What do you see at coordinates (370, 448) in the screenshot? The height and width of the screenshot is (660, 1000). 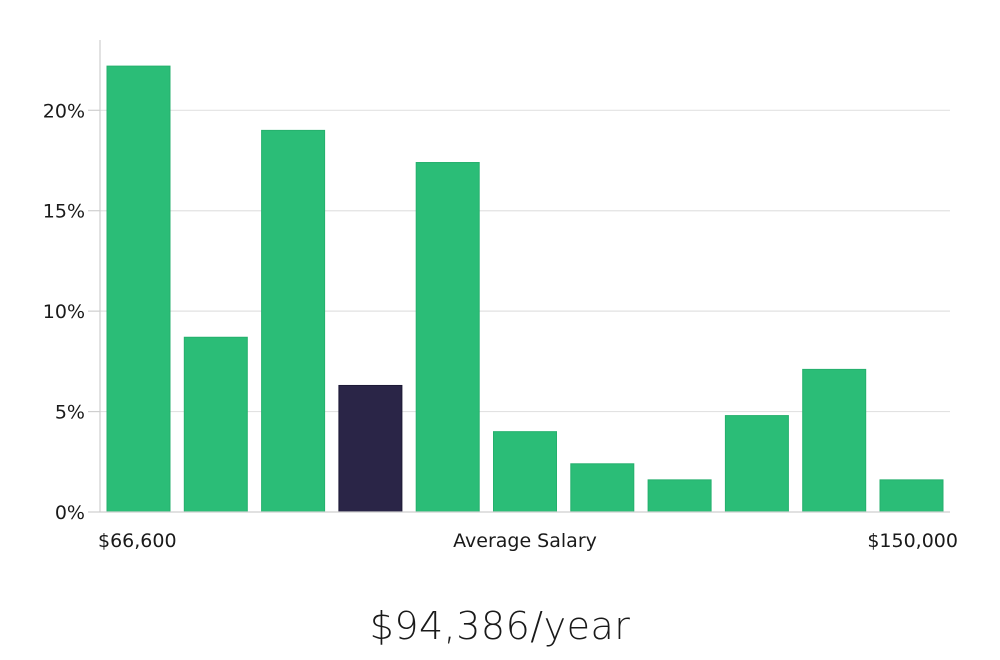 I see `bar-highlighted` at bounding box center [370, 448].